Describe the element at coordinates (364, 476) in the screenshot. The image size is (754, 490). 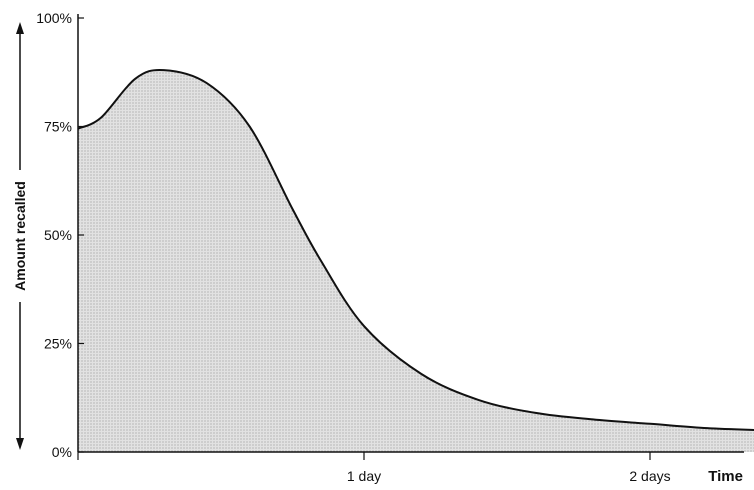
I see `x-tick-label: 1 day` at that location.